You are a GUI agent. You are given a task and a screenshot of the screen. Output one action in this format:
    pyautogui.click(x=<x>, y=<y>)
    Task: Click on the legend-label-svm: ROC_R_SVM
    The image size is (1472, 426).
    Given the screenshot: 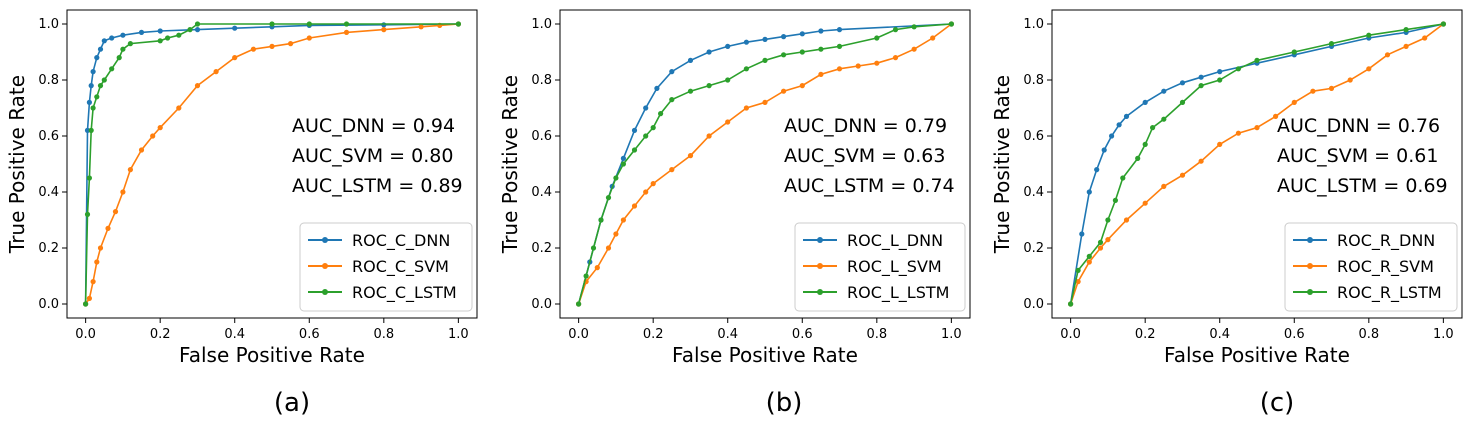 What is the action you would take?
    pyautogui.click(x=1385, y=267)
    